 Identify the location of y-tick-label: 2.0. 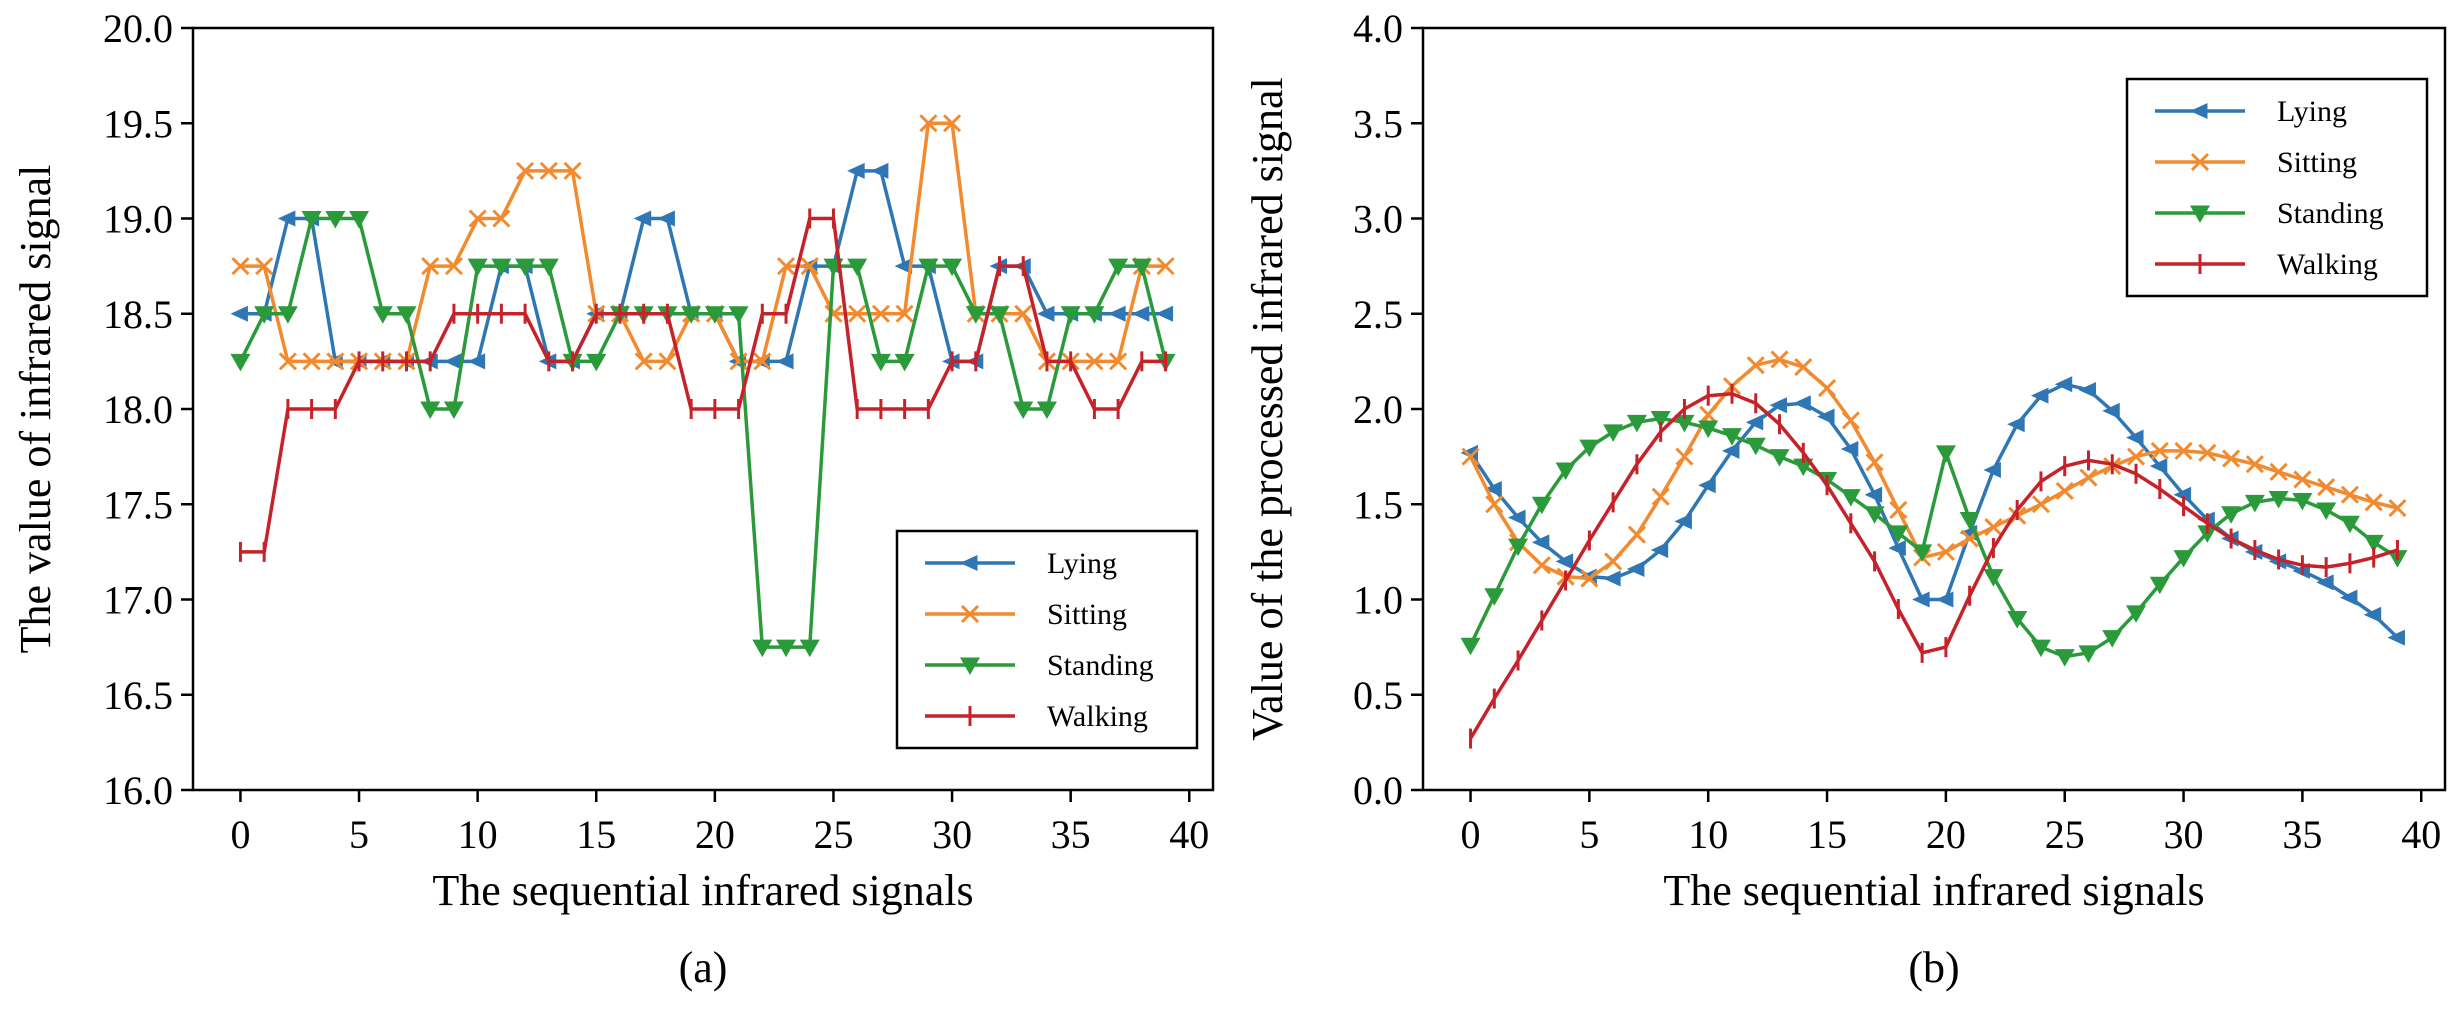
(1378, 409).